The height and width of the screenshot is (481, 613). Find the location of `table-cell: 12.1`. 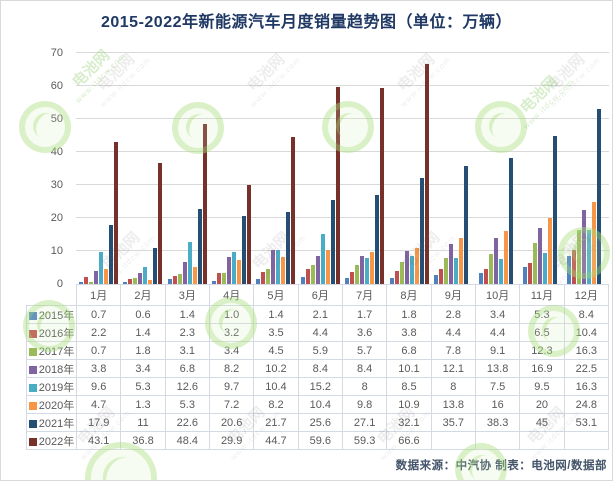

table-cell: 12.1 is located at coordinates (453, 368).